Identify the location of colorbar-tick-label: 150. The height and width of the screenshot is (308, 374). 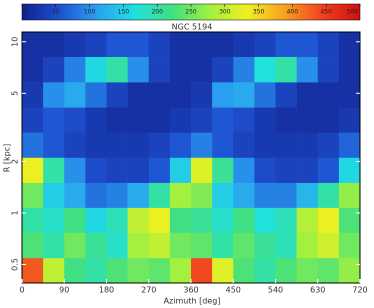
(124, 12).